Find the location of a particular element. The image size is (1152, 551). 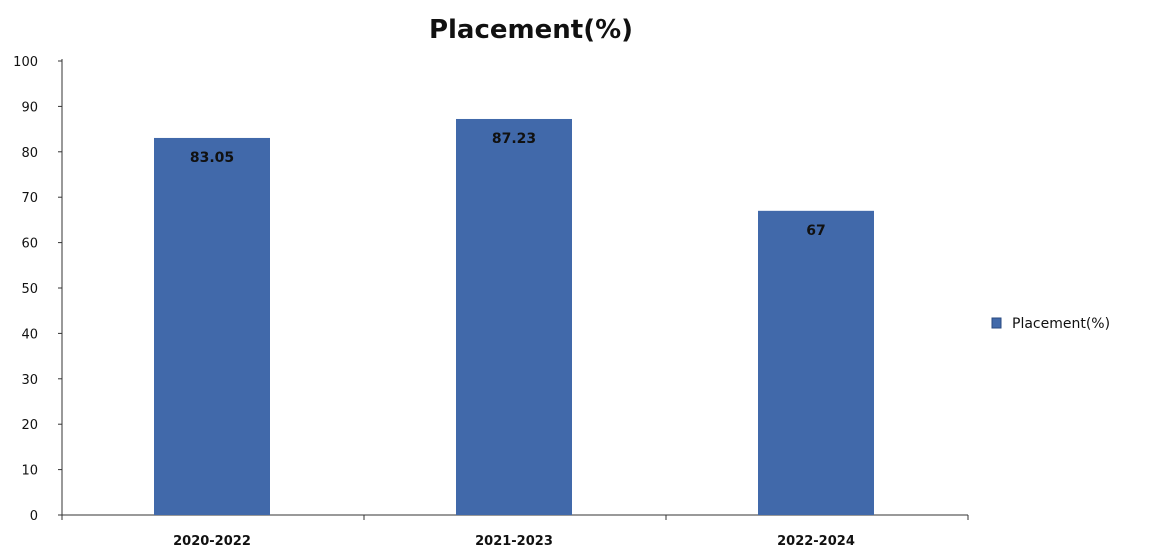

legend-swatch is located at coordinates (996, 323).